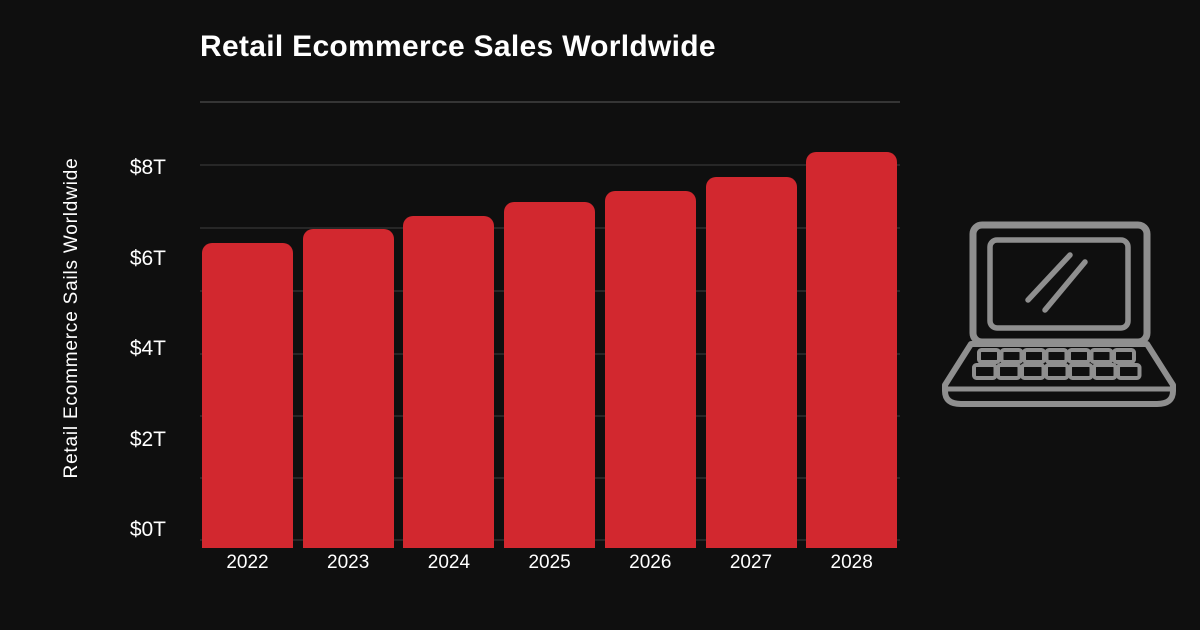  I want to click on x-tick-label: 2022, so click(247, 562).